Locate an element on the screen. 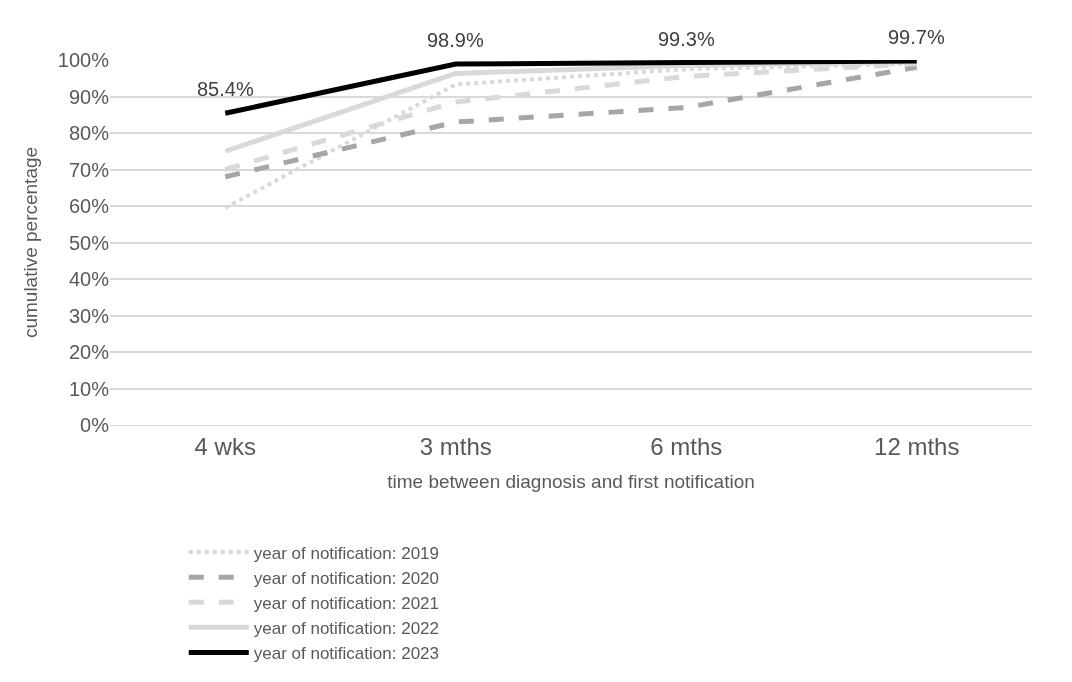 Image resolution: width=1072 pixels, height=682 pixels. y-tick-label: 60% is located at coordinates (89, 206).